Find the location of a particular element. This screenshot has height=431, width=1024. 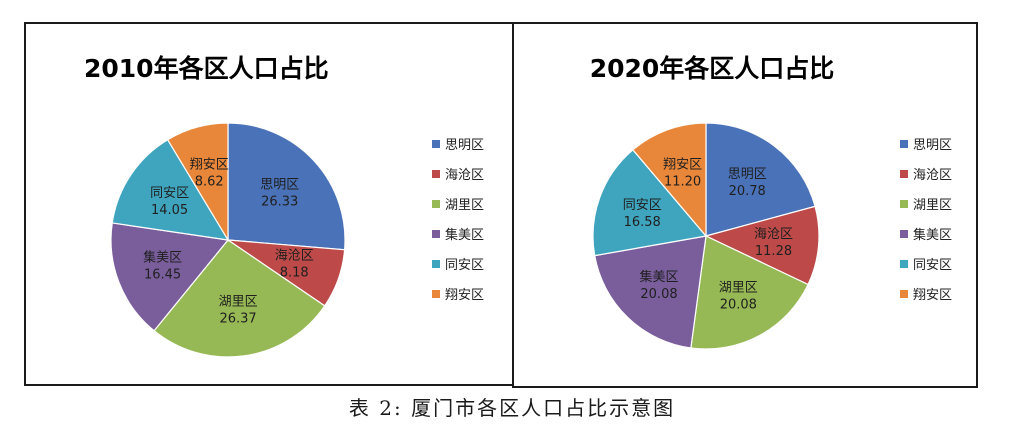

pie-slice-0-2020 is located at coordinates (760, 179).